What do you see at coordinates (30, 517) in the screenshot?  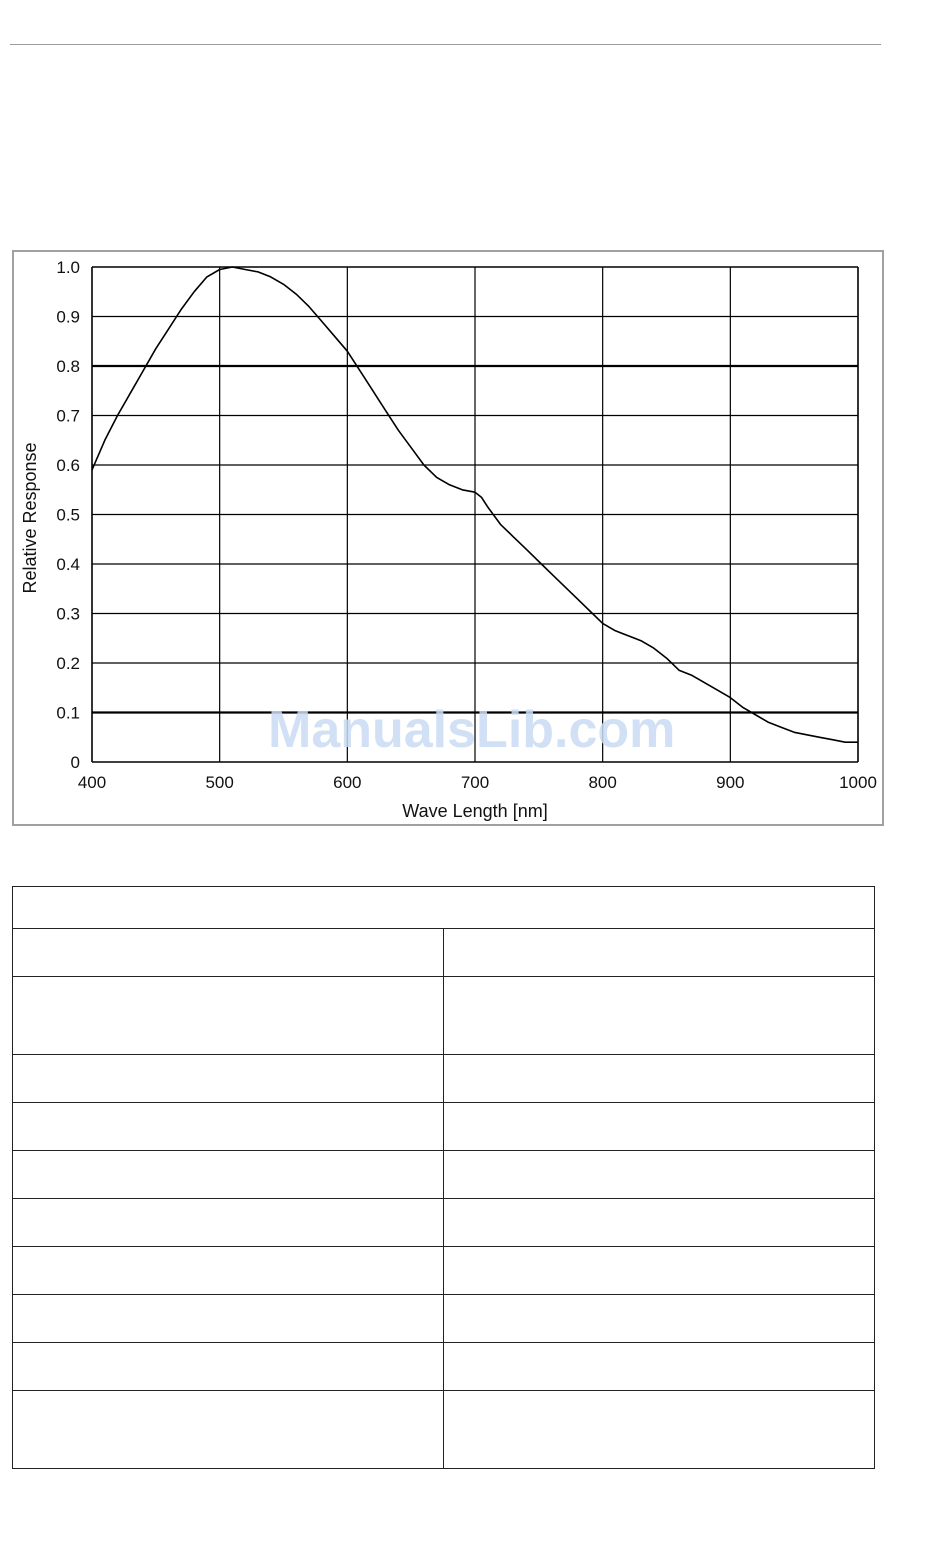 I see `y-axis-label: Relative Response` at bounding box center [30, 517].